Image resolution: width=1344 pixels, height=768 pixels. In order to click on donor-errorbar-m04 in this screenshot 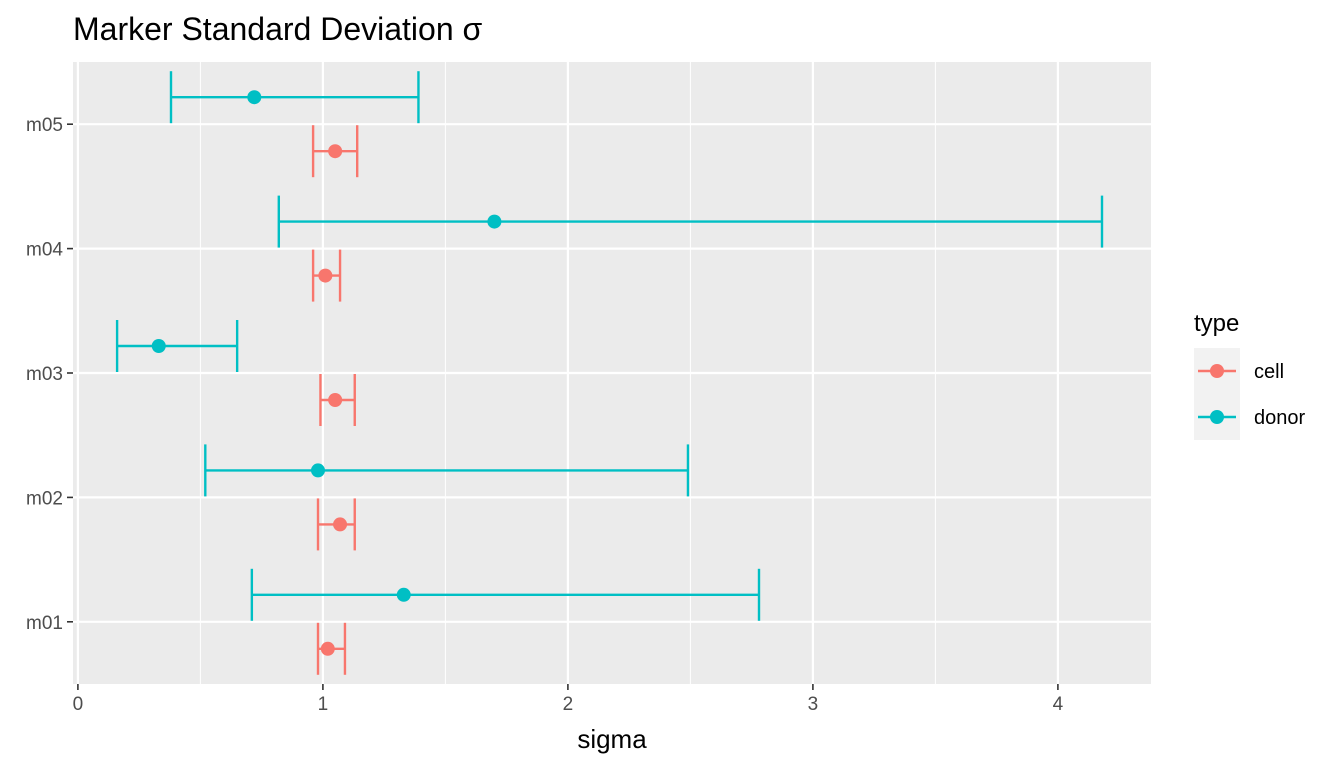, I will do `click(690, 221)`.